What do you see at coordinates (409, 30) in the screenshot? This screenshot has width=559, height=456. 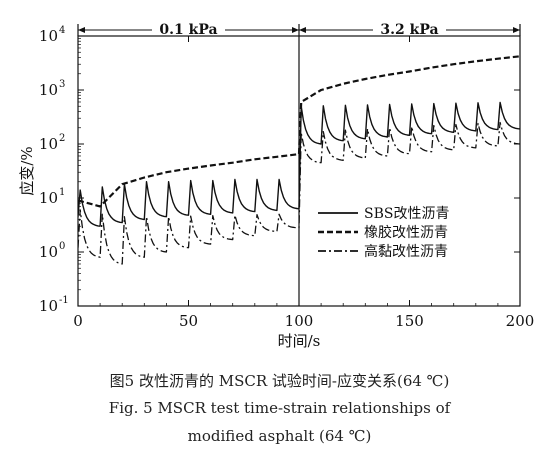 I see `region-label: 3.2 kPa` at bounding box center [409, 30].